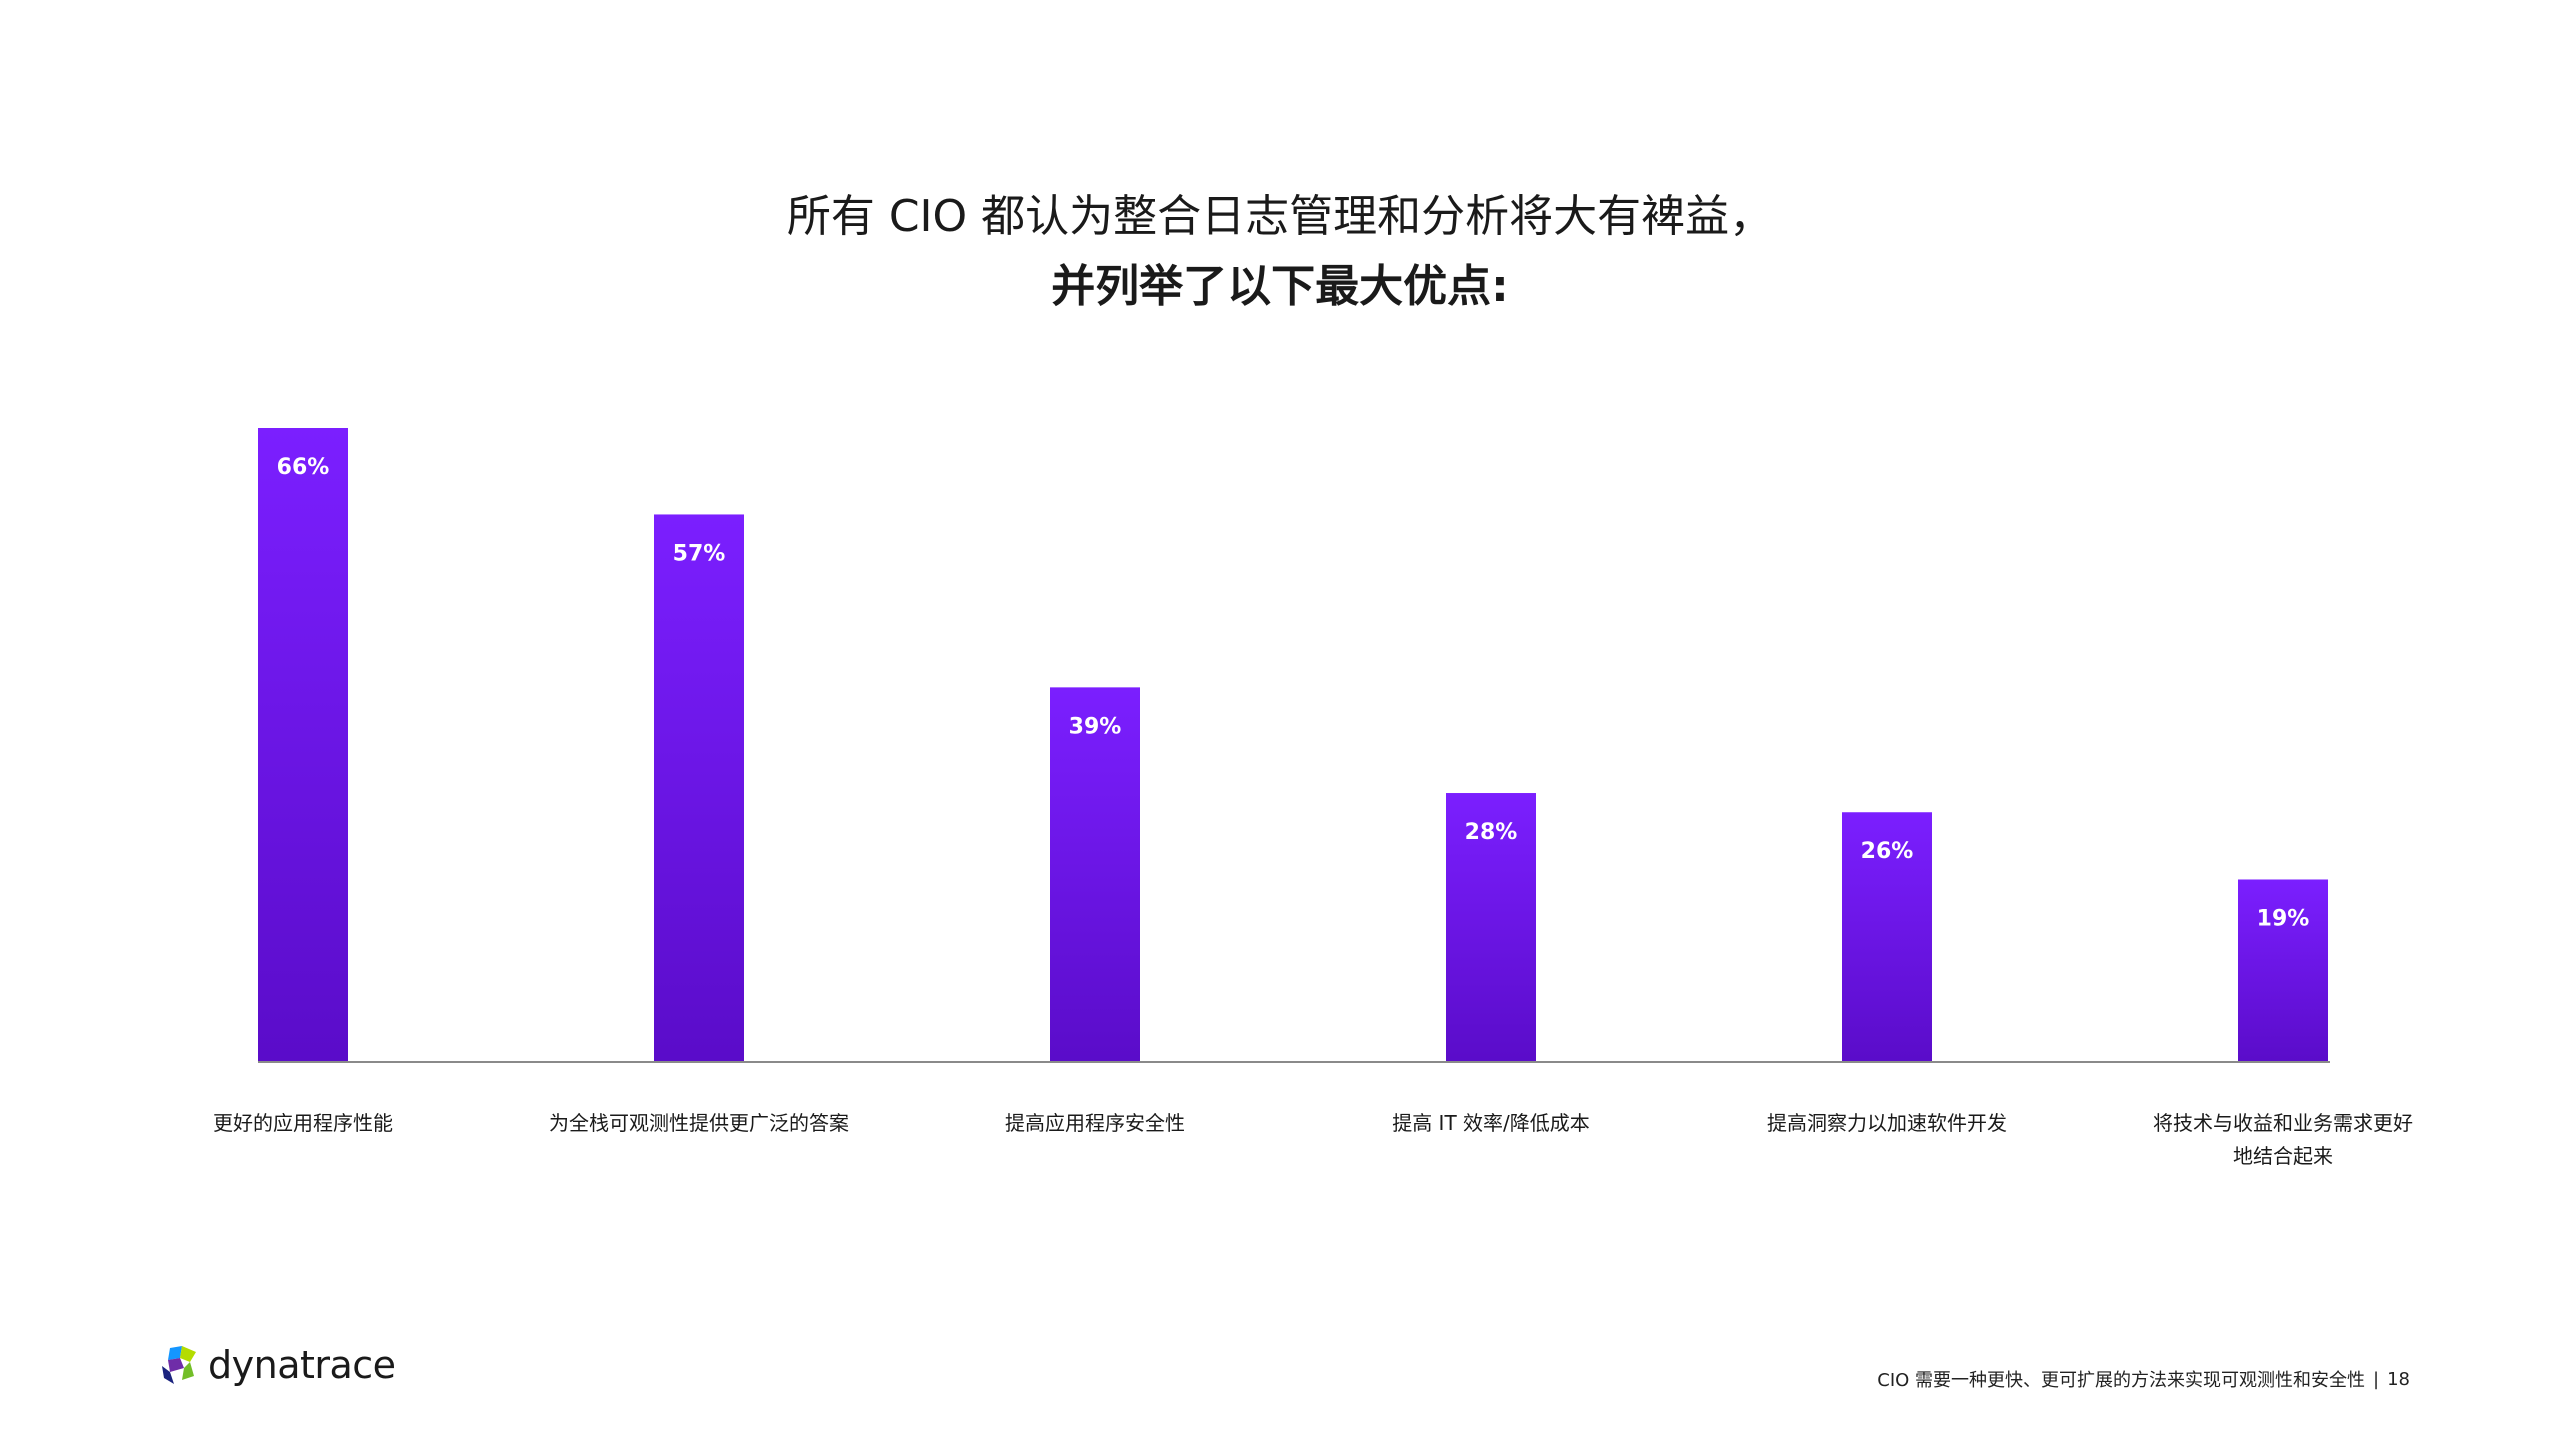  I want to click on bar-value-label-4: 26%, so click(1887, 851).